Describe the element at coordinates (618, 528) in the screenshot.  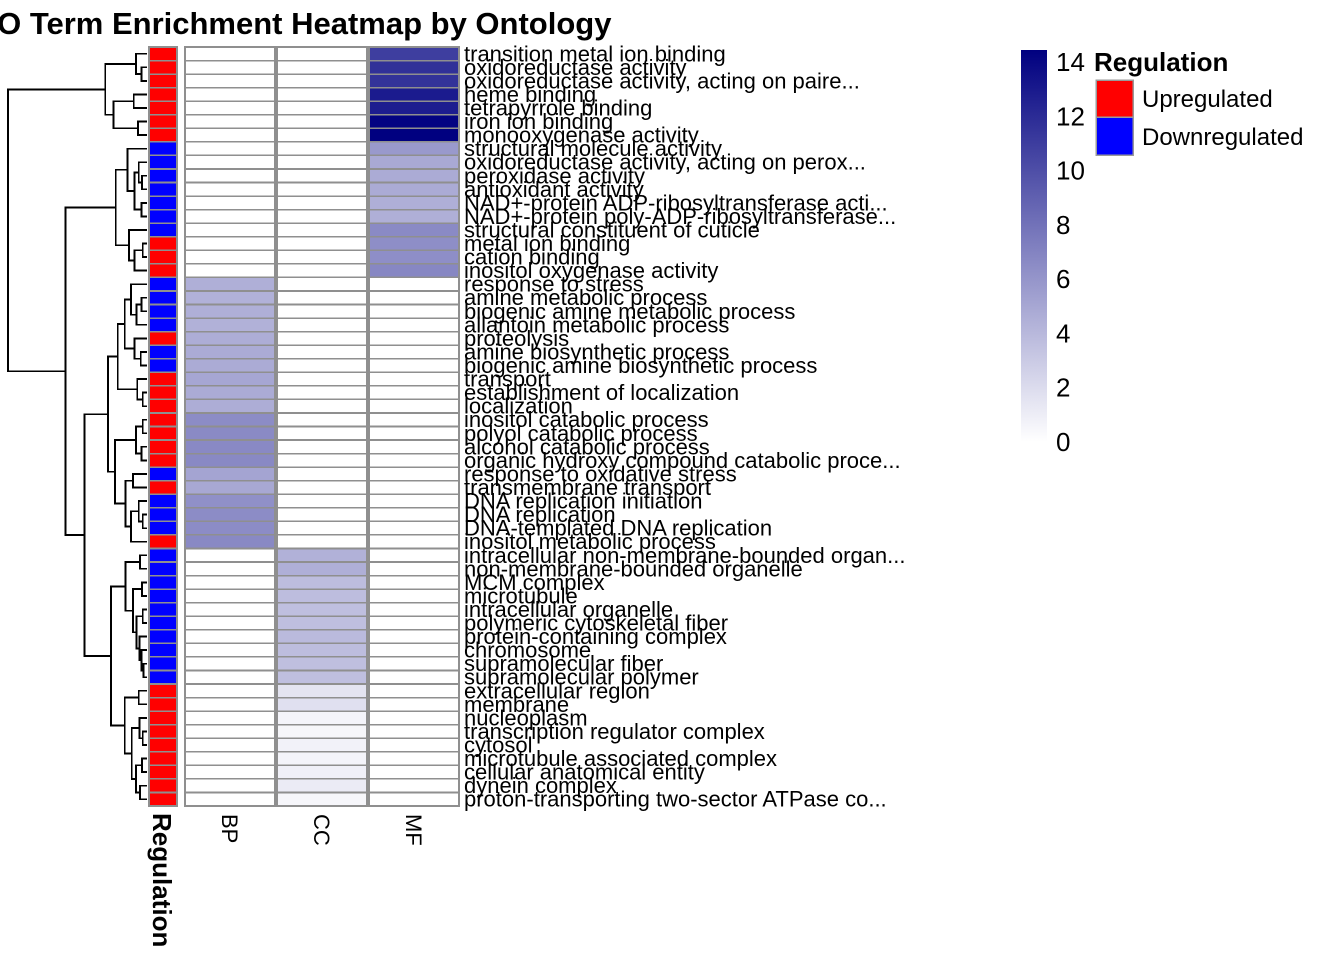
I see `row-label: DNA-templated DNA replication` at that location.